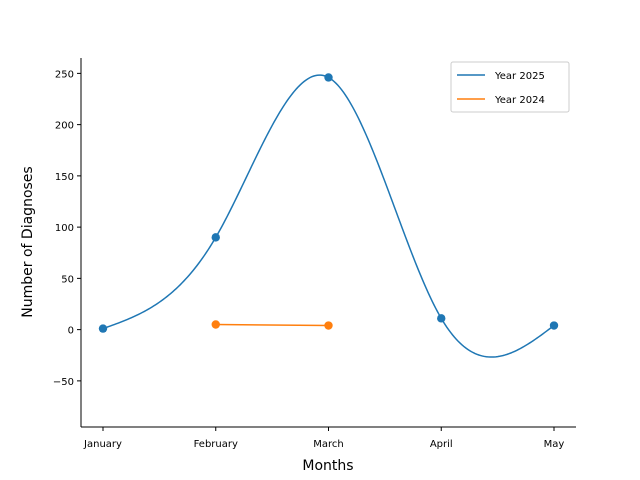  What do you see at coordinates (64, 228) in the screenshot?
I see `y-tick-label: 100` at bounding box center [64, 228].